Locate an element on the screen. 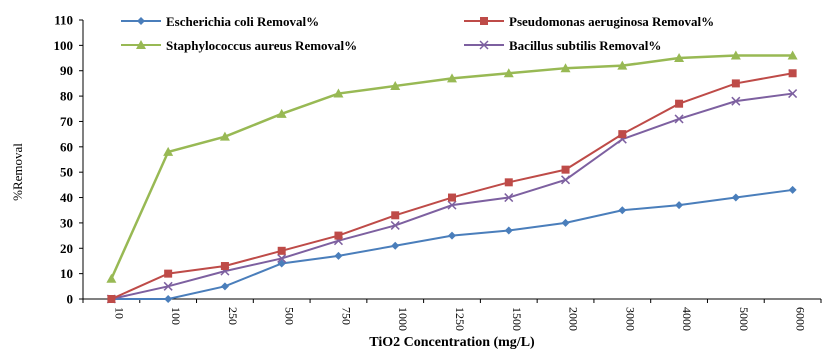 This screenshot has width=826, height=350. y-tick-label: 50 is located at coordinates (66, 172).